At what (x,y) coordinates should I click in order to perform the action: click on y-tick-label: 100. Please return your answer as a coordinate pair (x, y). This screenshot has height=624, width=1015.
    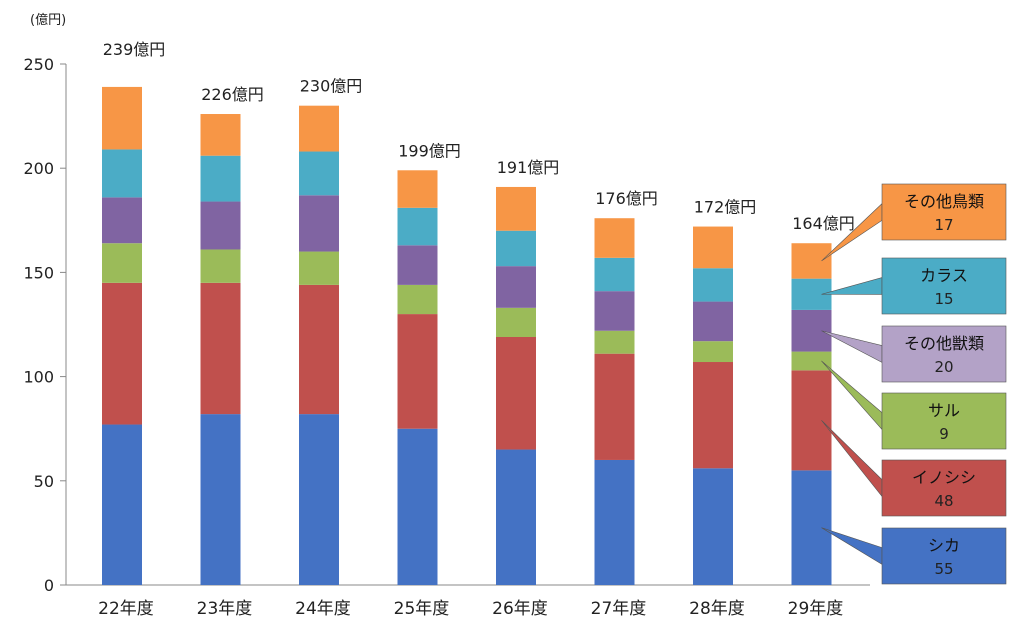
    Looking at the image, I should click on (38, 377).